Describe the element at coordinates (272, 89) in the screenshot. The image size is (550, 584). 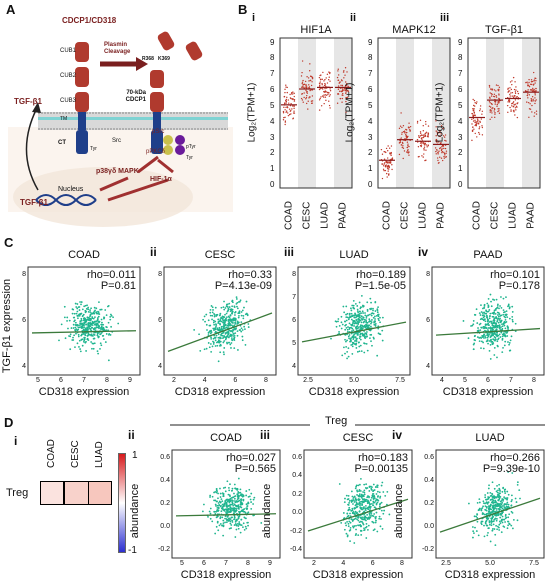
I see `b-ytick: 6` at that location.